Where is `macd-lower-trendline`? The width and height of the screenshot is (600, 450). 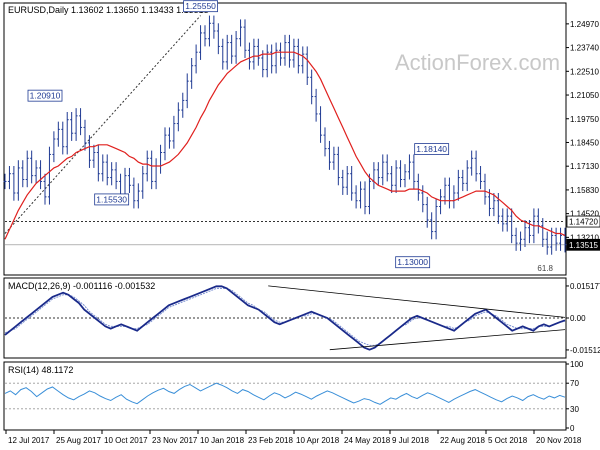 macd-lower-trendline is located at coordinates (447, 340).